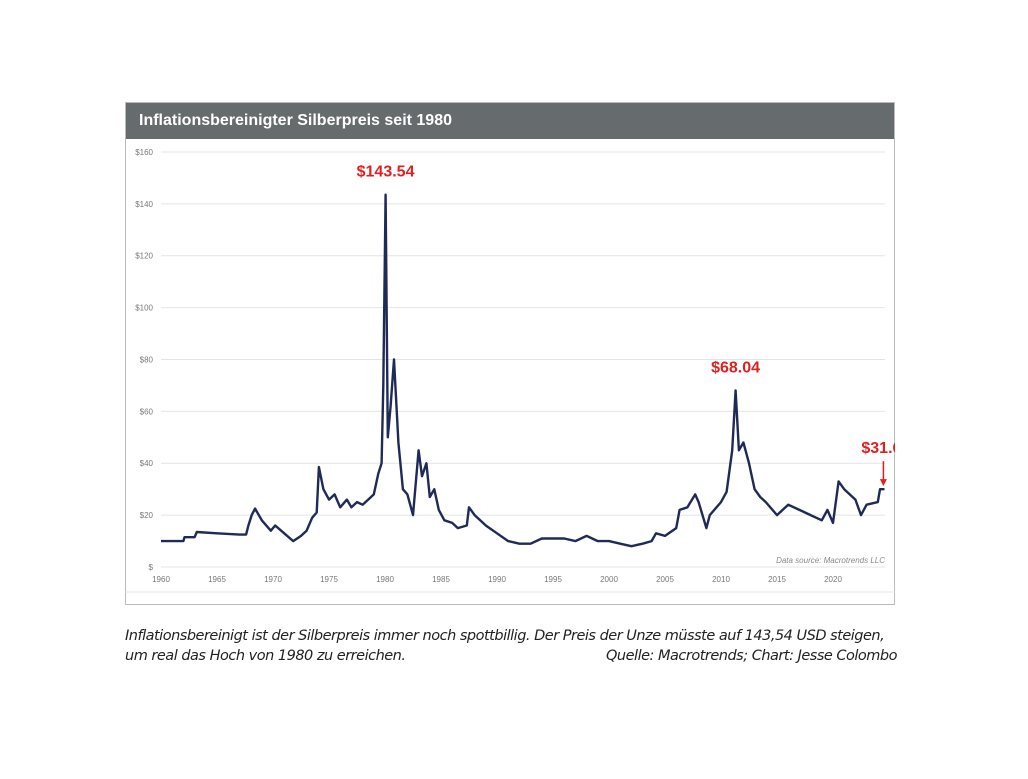 Image resolution: width=1028 pixels, height=779 pixels. Describe the element at coordinates (147, 359) in the screenshot. I see `y-tick-label: $80` at that location.